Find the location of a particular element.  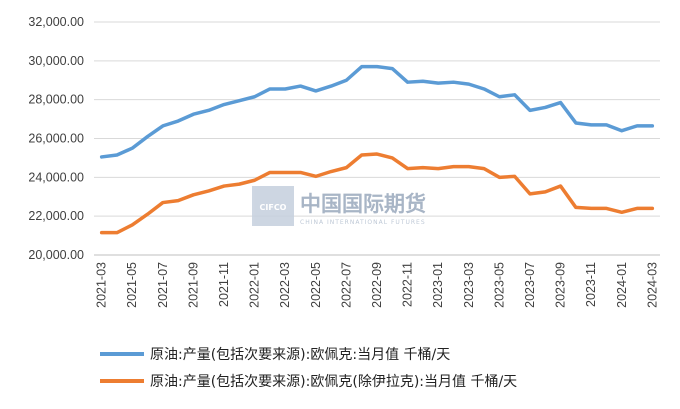

x-tick-label: 2022-05 is located at coordinates (316, 285).